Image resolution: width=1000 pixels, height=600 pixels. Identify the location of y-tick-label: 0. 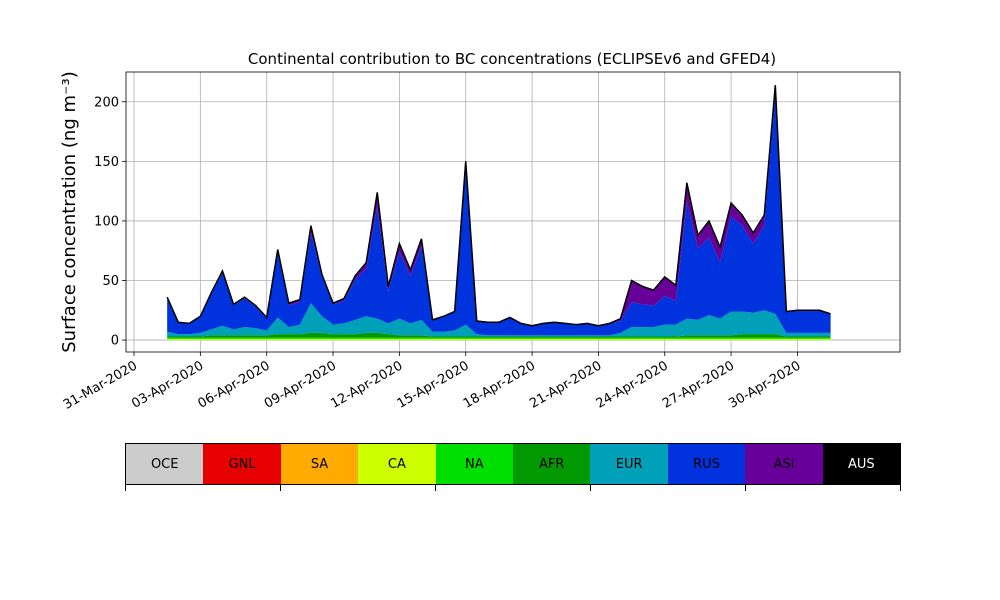
(115, 341).